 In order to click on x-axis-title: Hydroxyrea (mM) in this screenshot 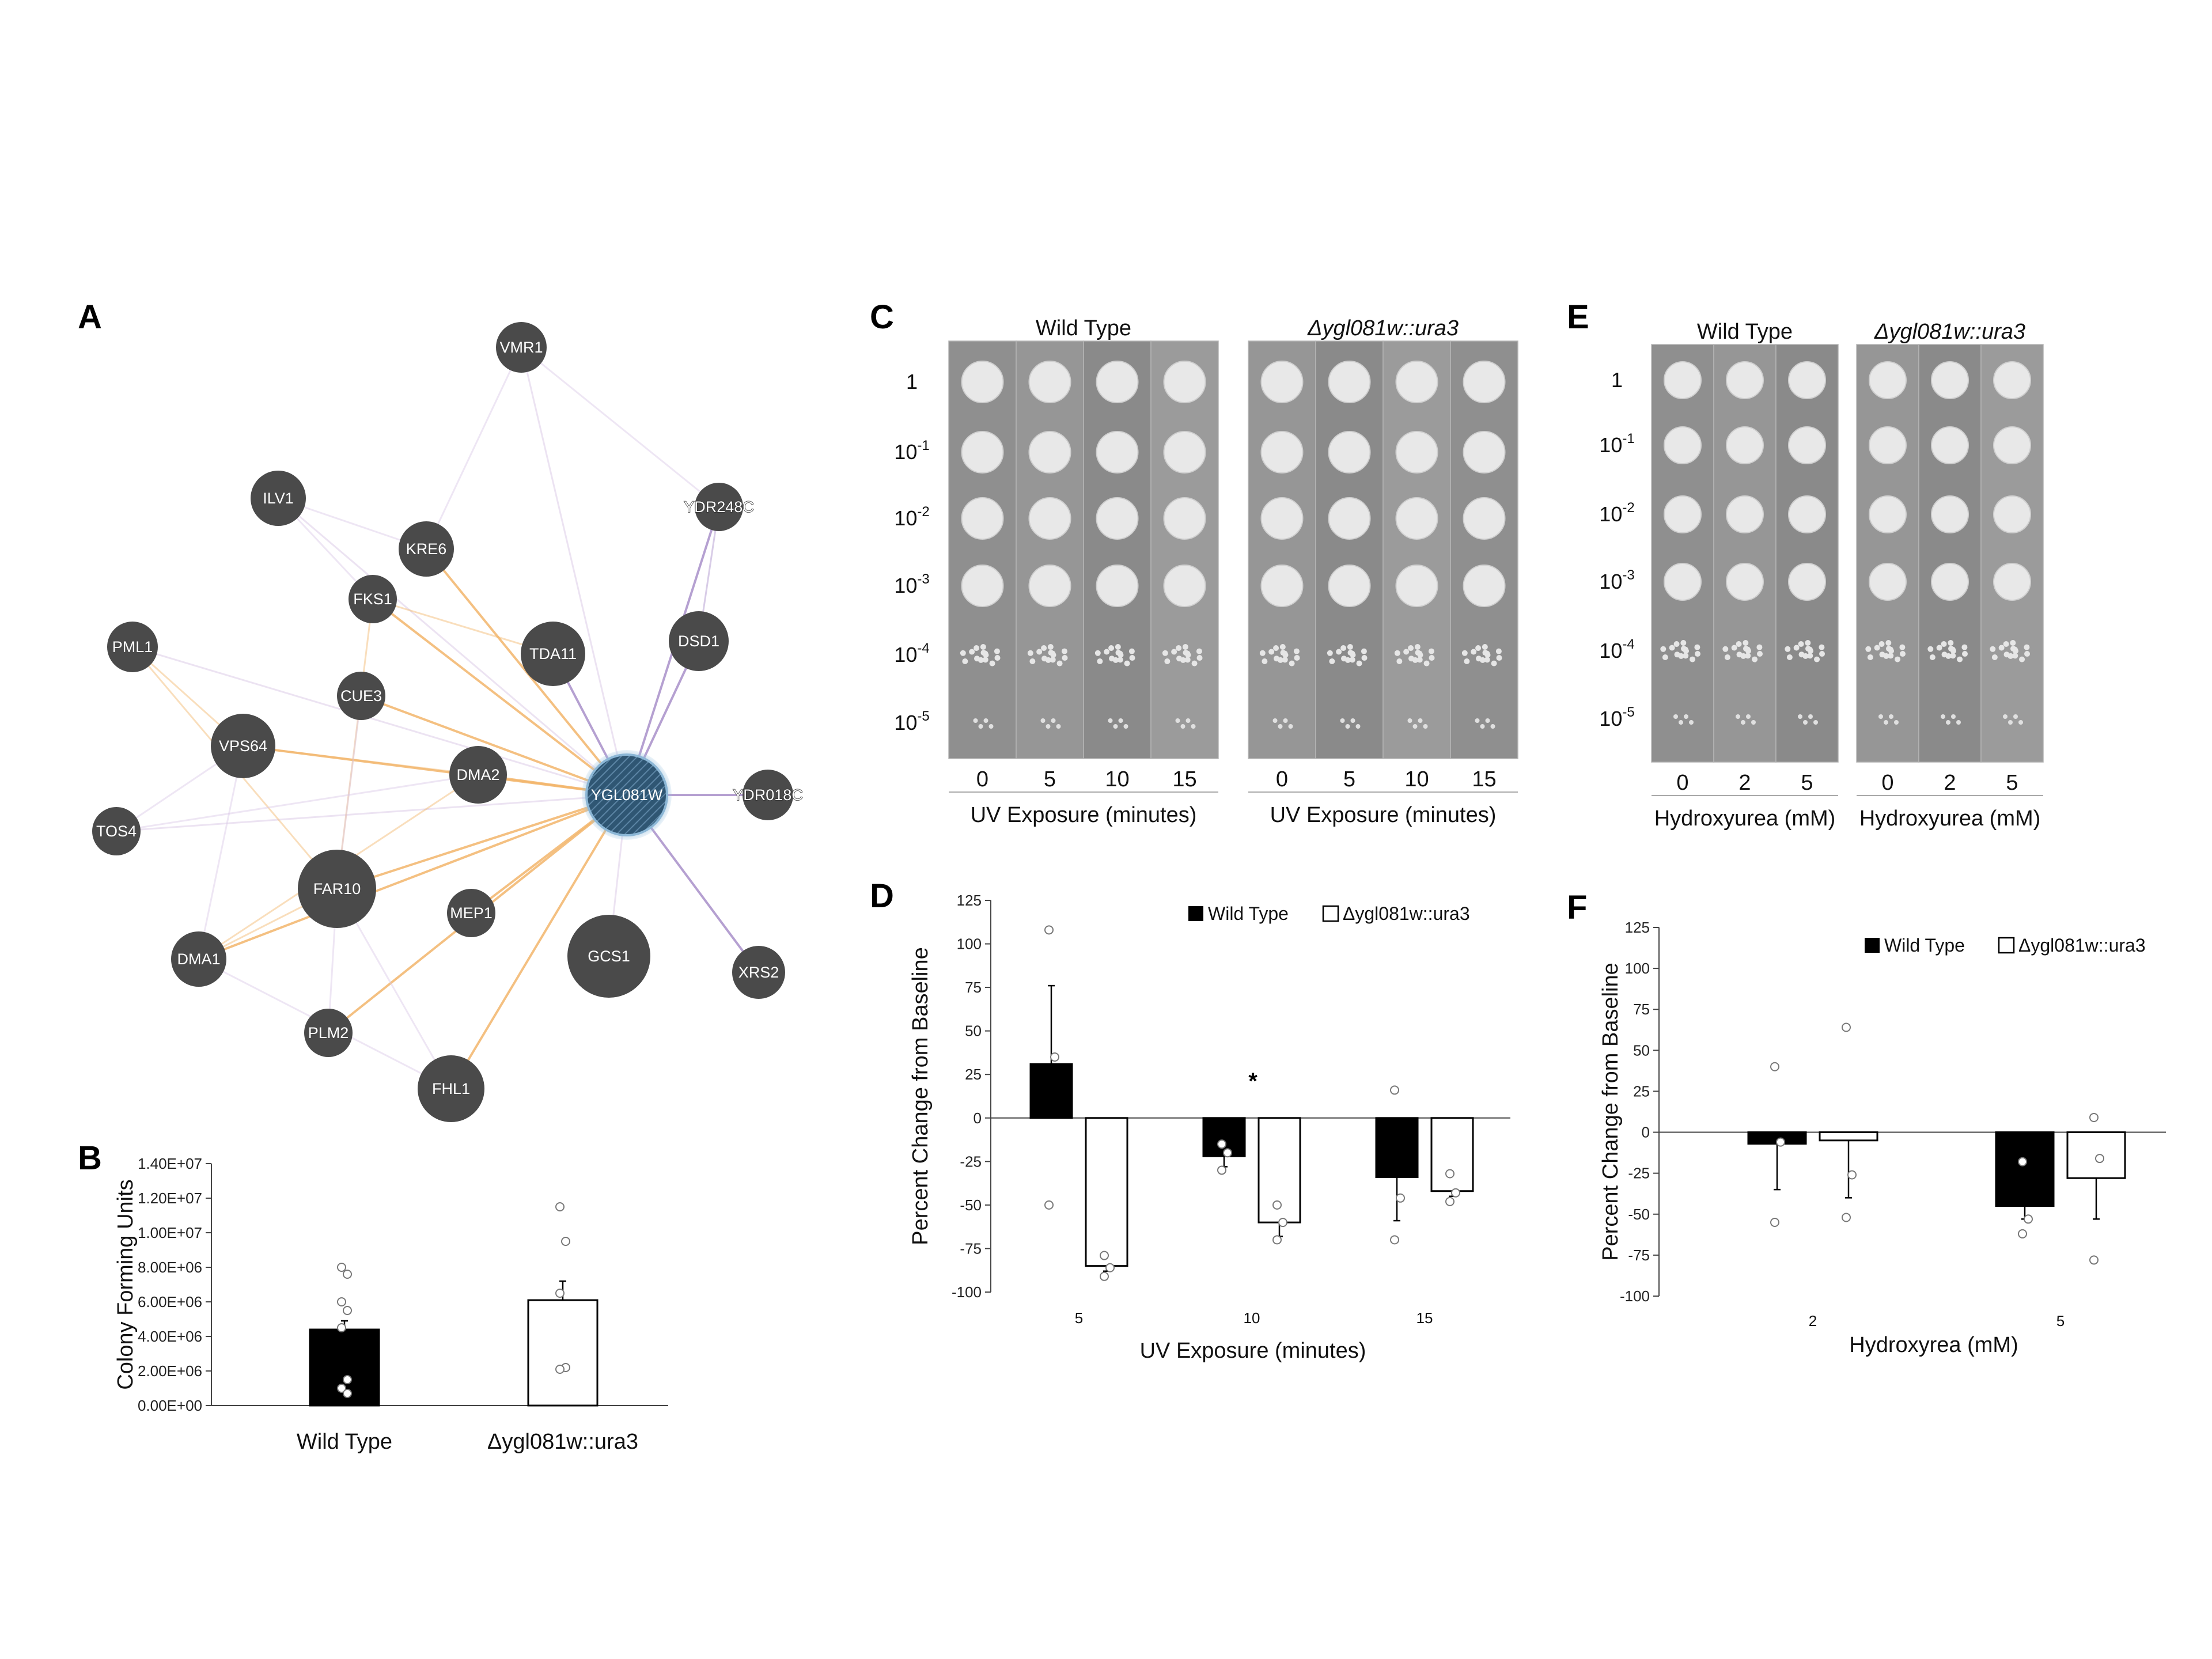, I will do `click(1933, 1345)`.